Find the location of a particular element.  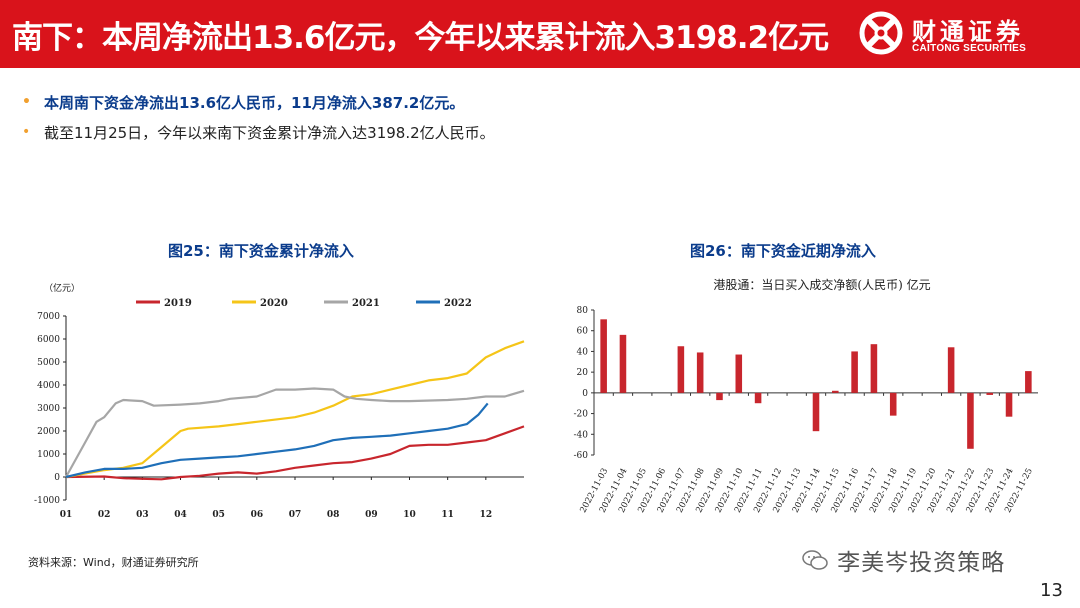

x-tick-label: 02 is located at coordinates (104, 515).